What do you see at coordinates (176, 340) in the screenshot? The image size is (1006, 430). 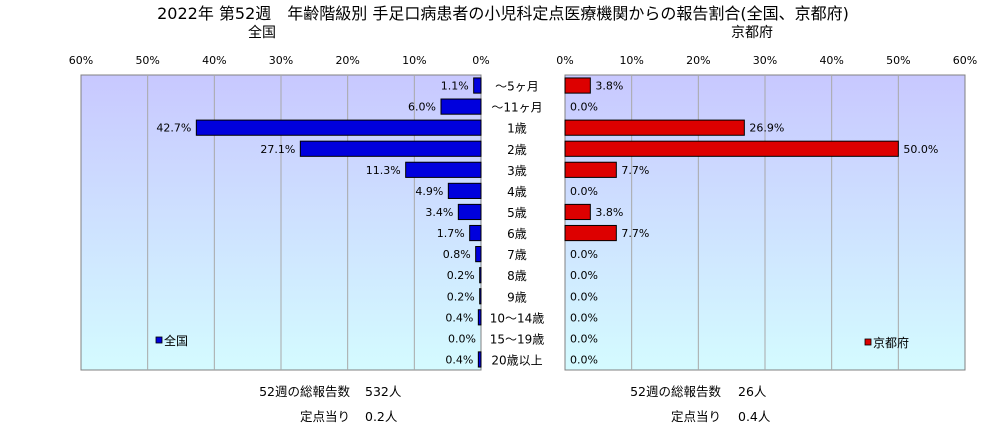 I see `national-legend-label: 全国` at bounding box center [176, 340].